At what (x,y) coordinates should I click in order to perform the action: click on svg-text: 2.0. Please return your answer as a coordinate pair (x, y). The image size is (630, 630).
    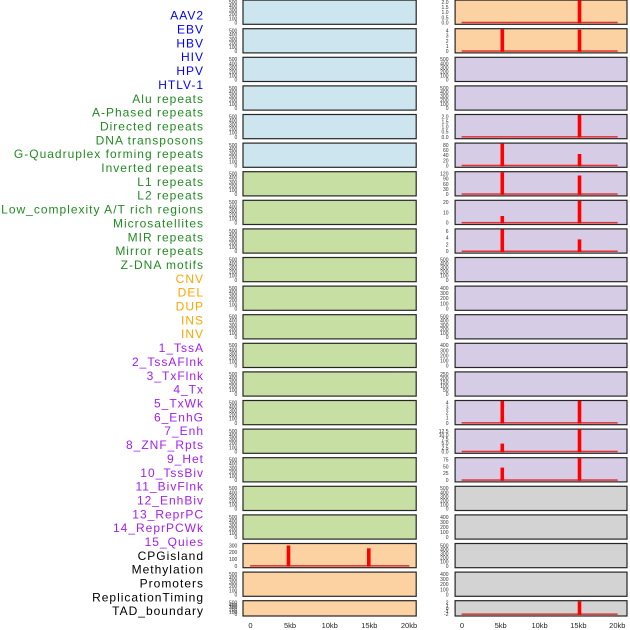
    Looking at the image, I should click on (445, 3).